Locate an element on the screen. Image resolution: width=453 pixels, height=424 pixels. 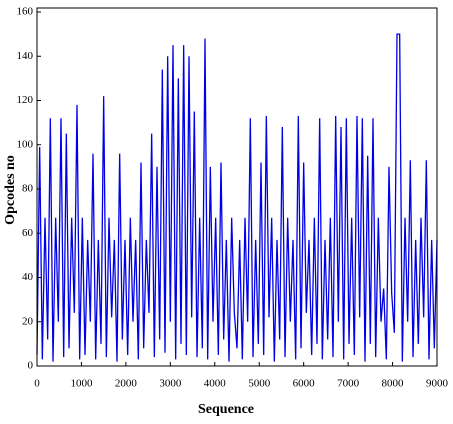
x-tick-label: 4000 is located at coordinates (215, 384).